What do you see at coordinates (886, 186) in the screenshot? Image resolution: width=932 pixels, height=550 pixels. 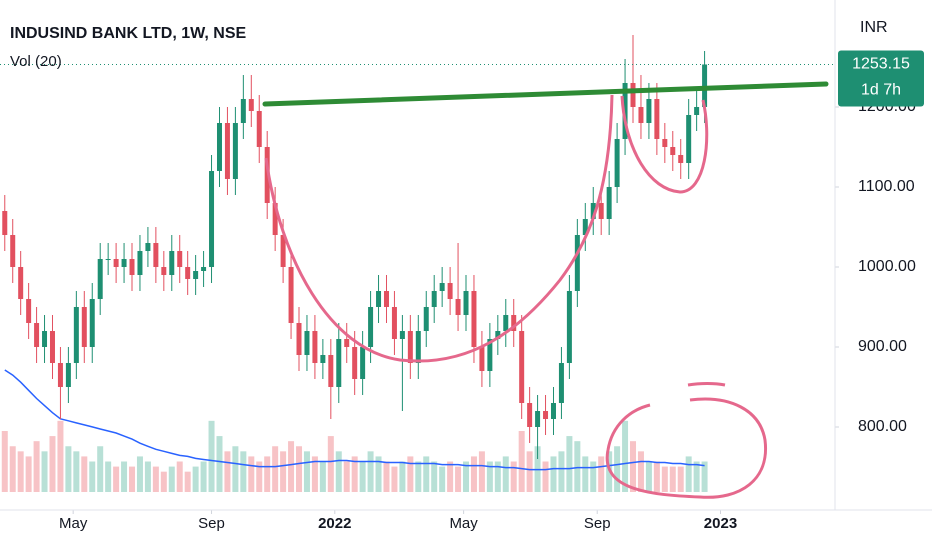 I see `y-tick-label: 1100.00` at bounding box center [886, 186].